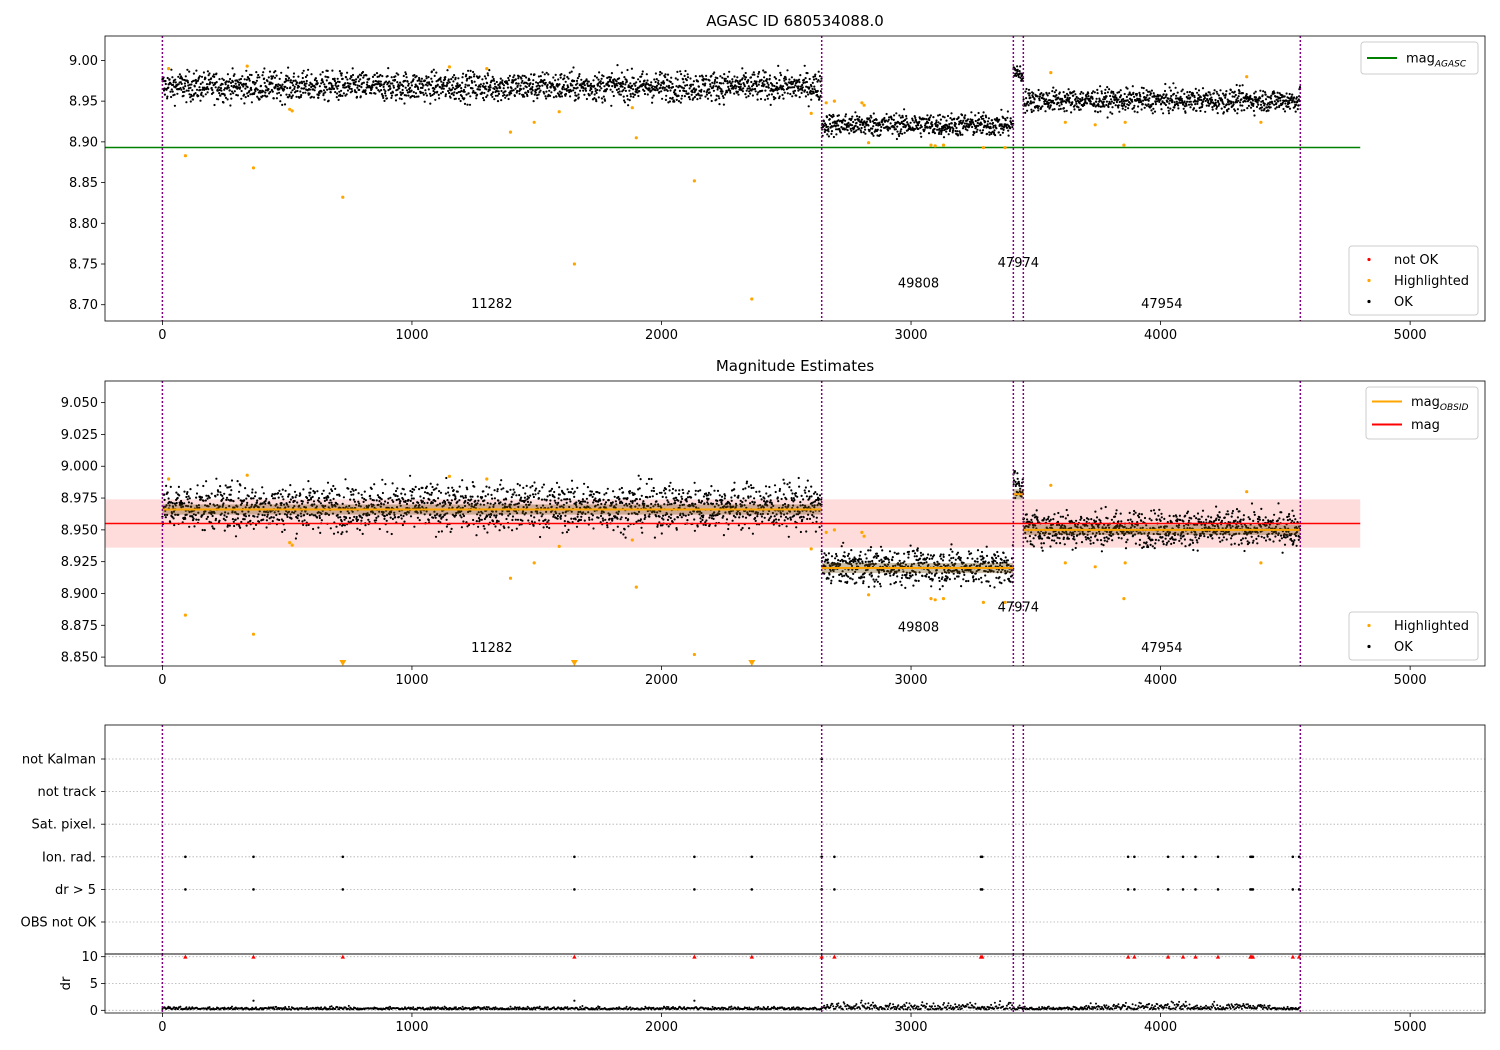 The width and height of the screenshot is (1500, 1050). Describe the element at coordinates (574, 264) in the screenshot. I see `highlighted-point` at that location.